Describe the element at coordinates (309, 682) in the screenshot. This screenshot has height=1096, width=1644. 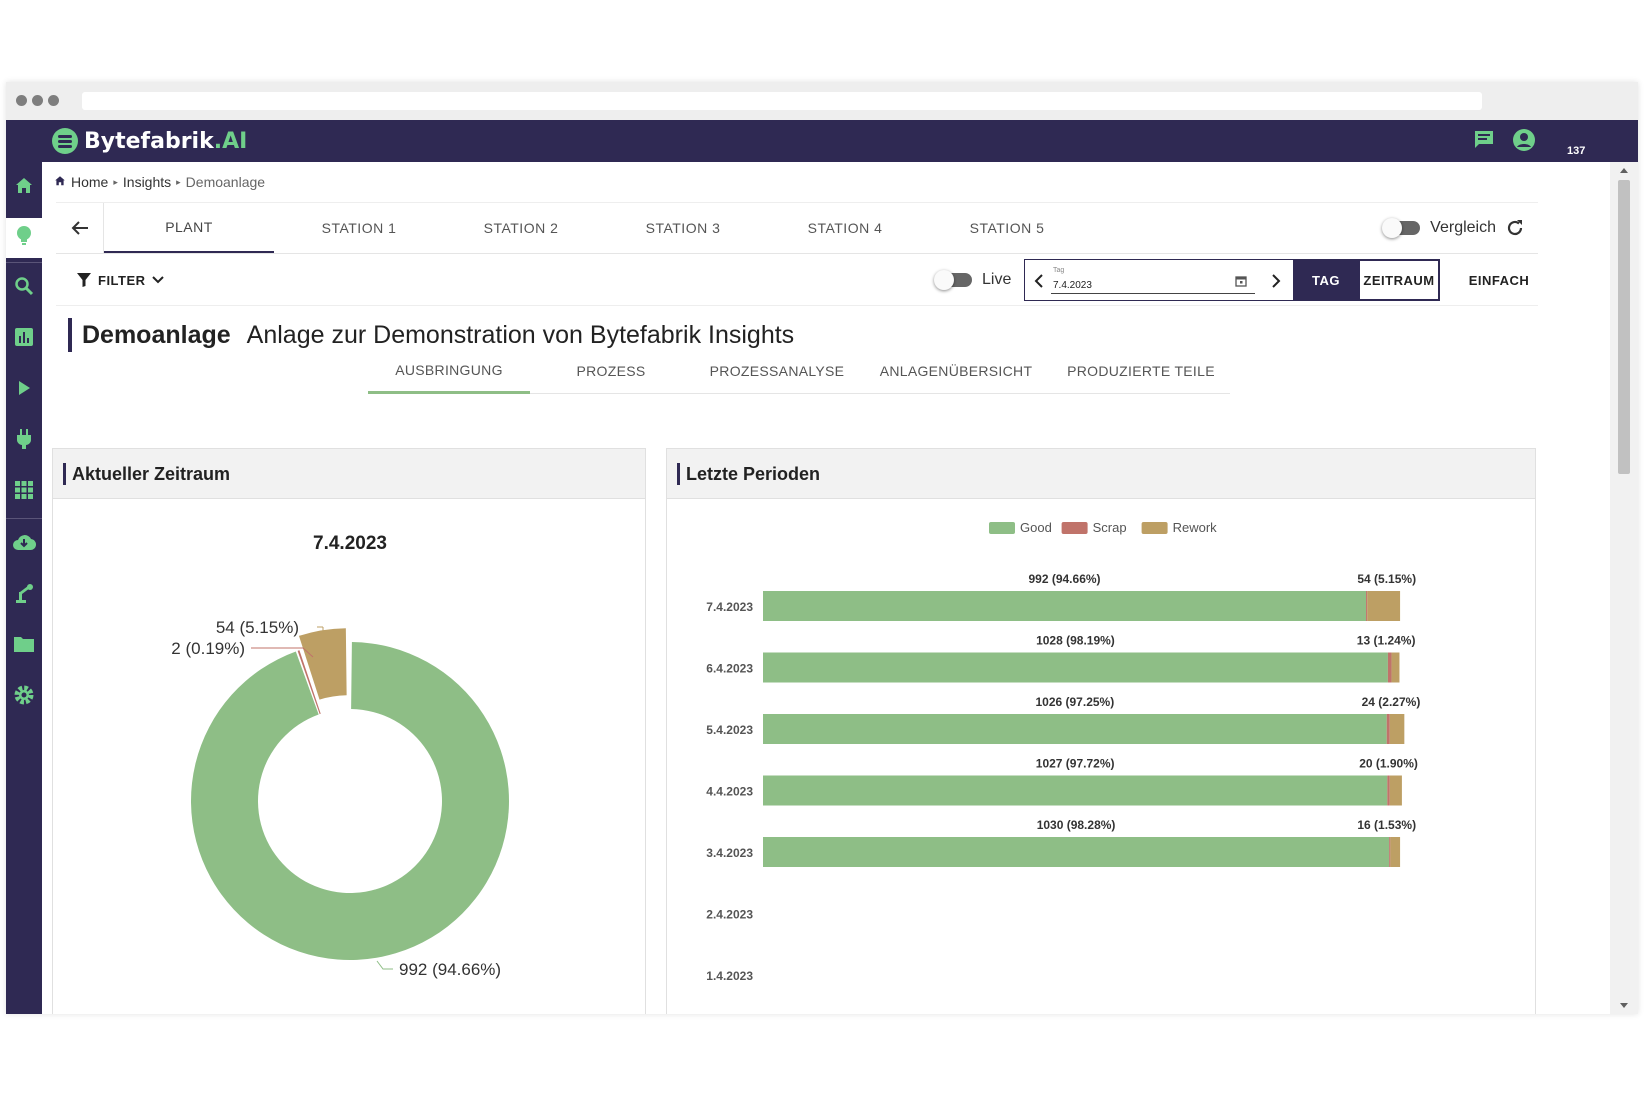
I see `donut-slice-scrap` at that location.